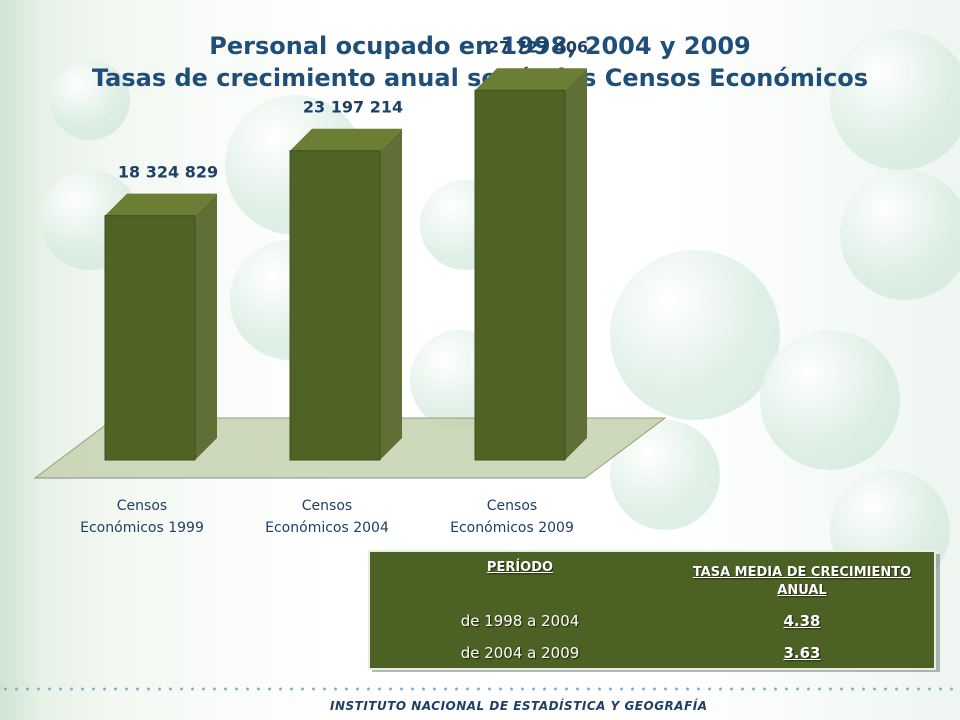 This screenshot has width=960, height=720. Describe the element at coordinates (652, 578) in the screenshot. I see `table-header-row: PERÍODO TASA MEDIA DE CRECIMIENTO ANUAL` at that location.